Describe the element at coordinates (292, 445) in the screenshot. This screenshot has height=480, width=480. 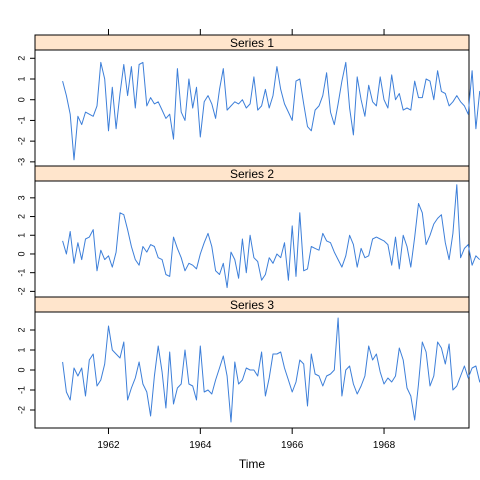
I see `x-tick-label: 1966` at that location.